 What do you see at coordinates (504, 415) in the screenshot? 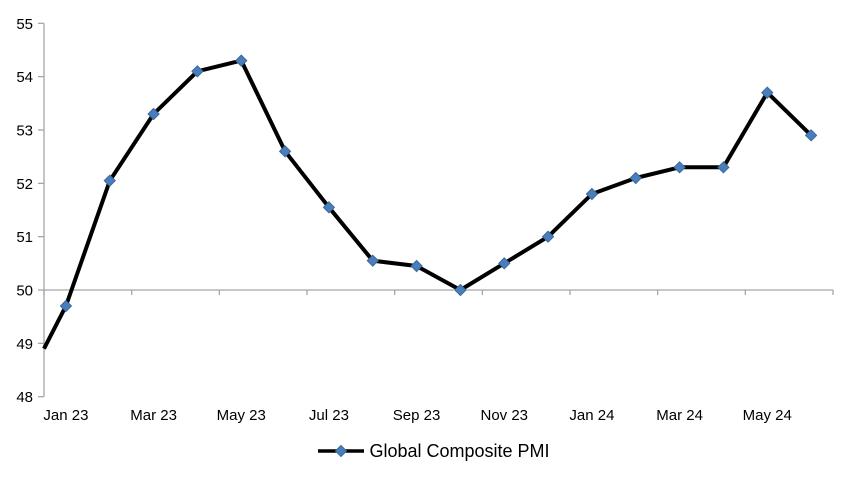
I see `x-tick-label: Nov 23` at bounding box center [504, 415].